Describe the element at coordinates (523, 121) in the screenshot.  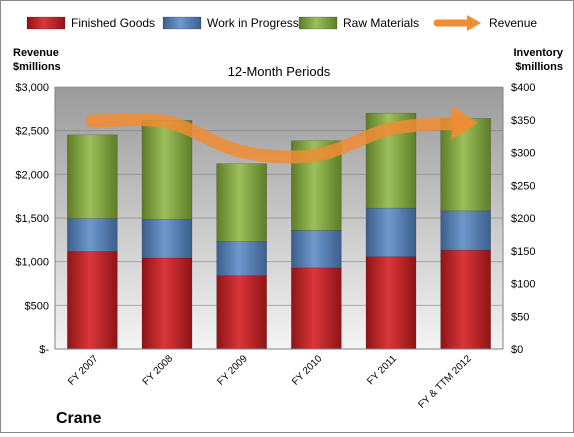
I see `right-tick-label: $350` at that location.